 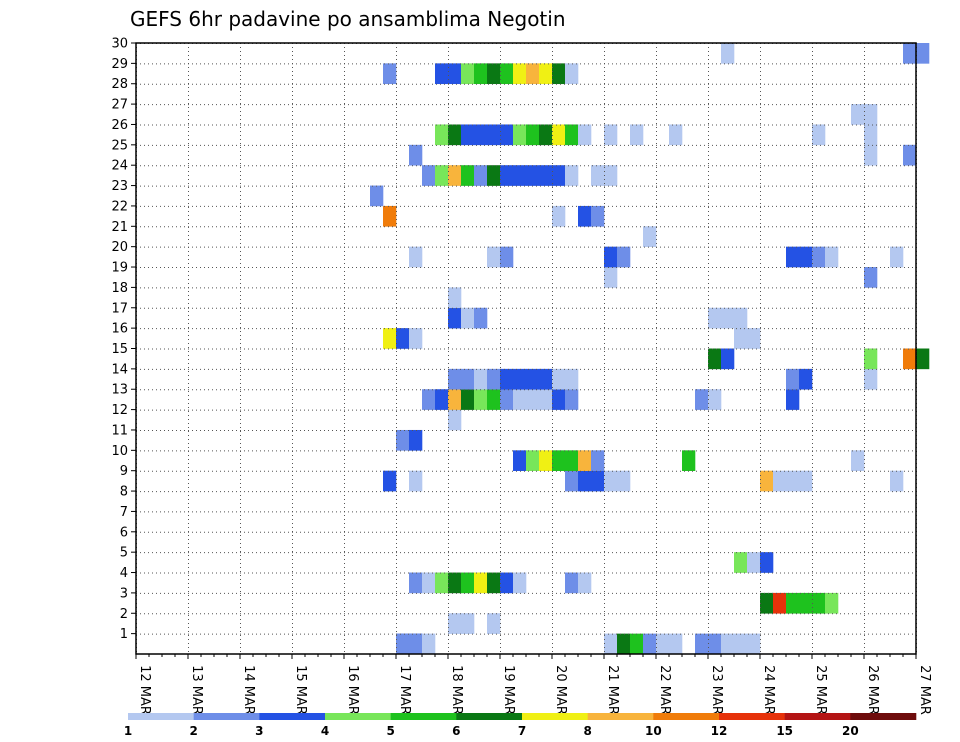 What do you see at coordinates (325, 731) in the screenshot?
I see `legend-label: 4` at bounding box center [325, 731].